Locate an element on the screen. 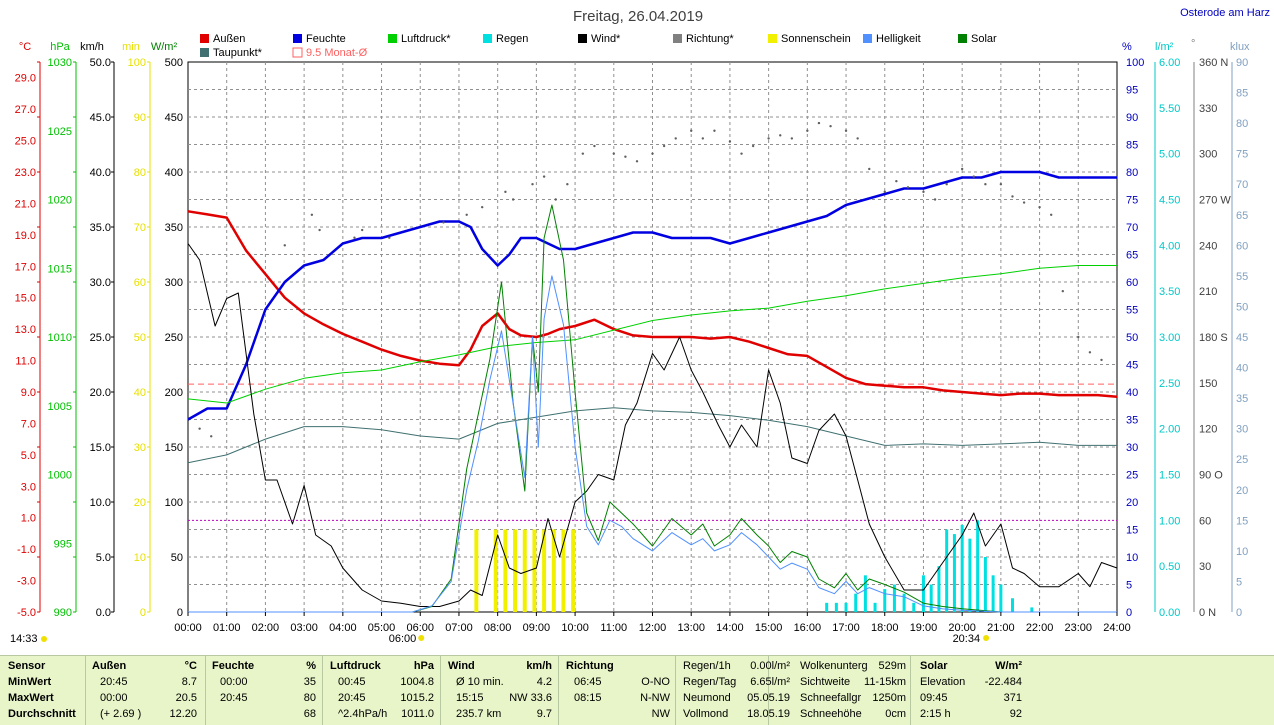  tick-temp: 3.0 is located at coordinates (28, 487).